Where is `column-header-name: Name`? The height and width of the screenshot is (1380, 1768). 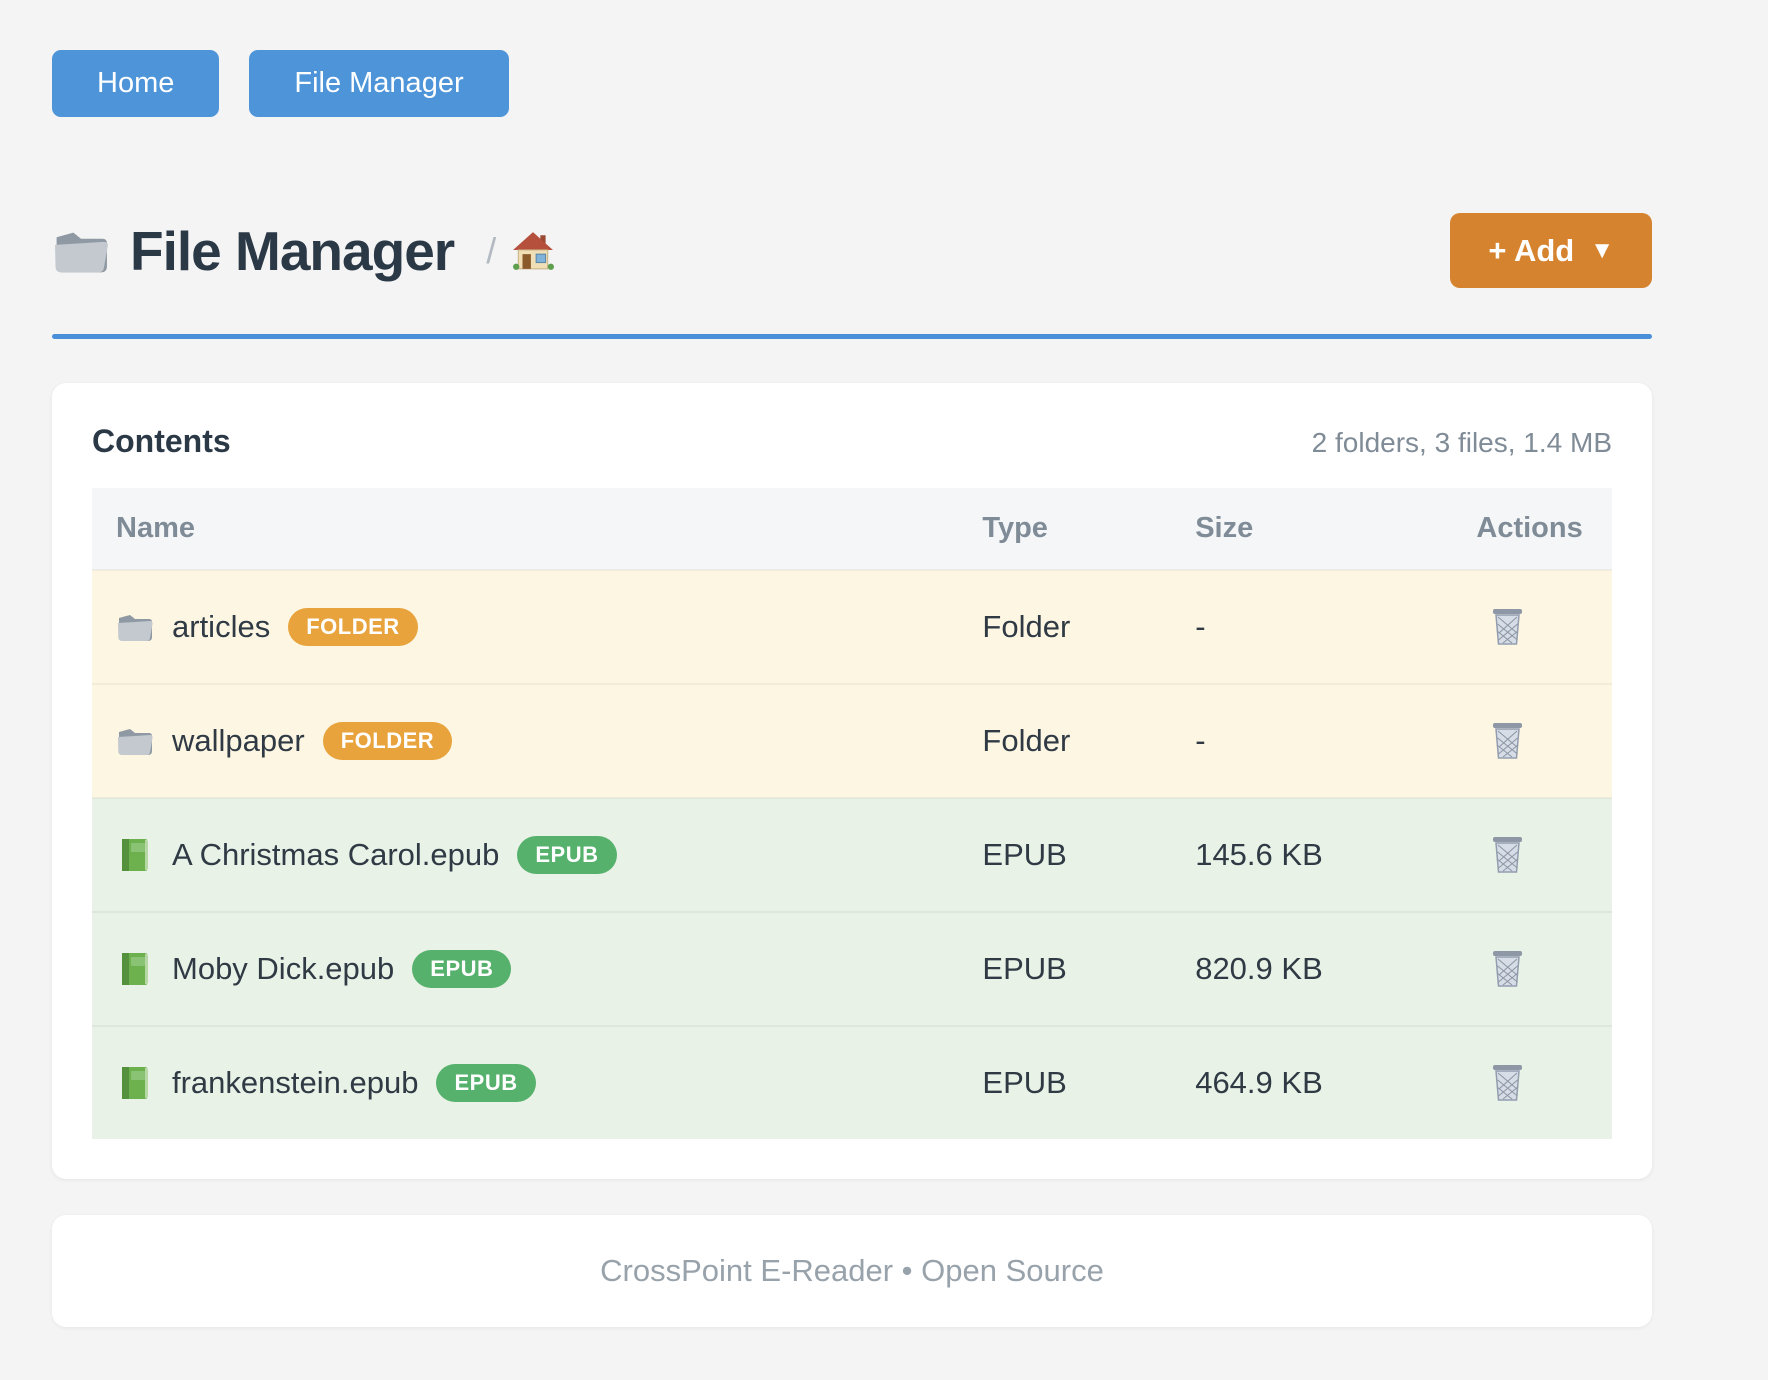 column-header-name: Name is located at coordinates (525, 529).